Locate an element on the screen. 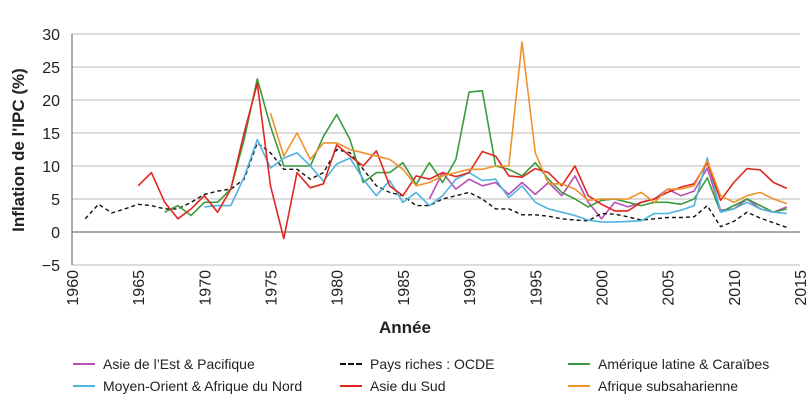 The image size is (810, 413). legend-item: Moyen-Orient & Afrique du Nord is located at coordinates (187, 386).